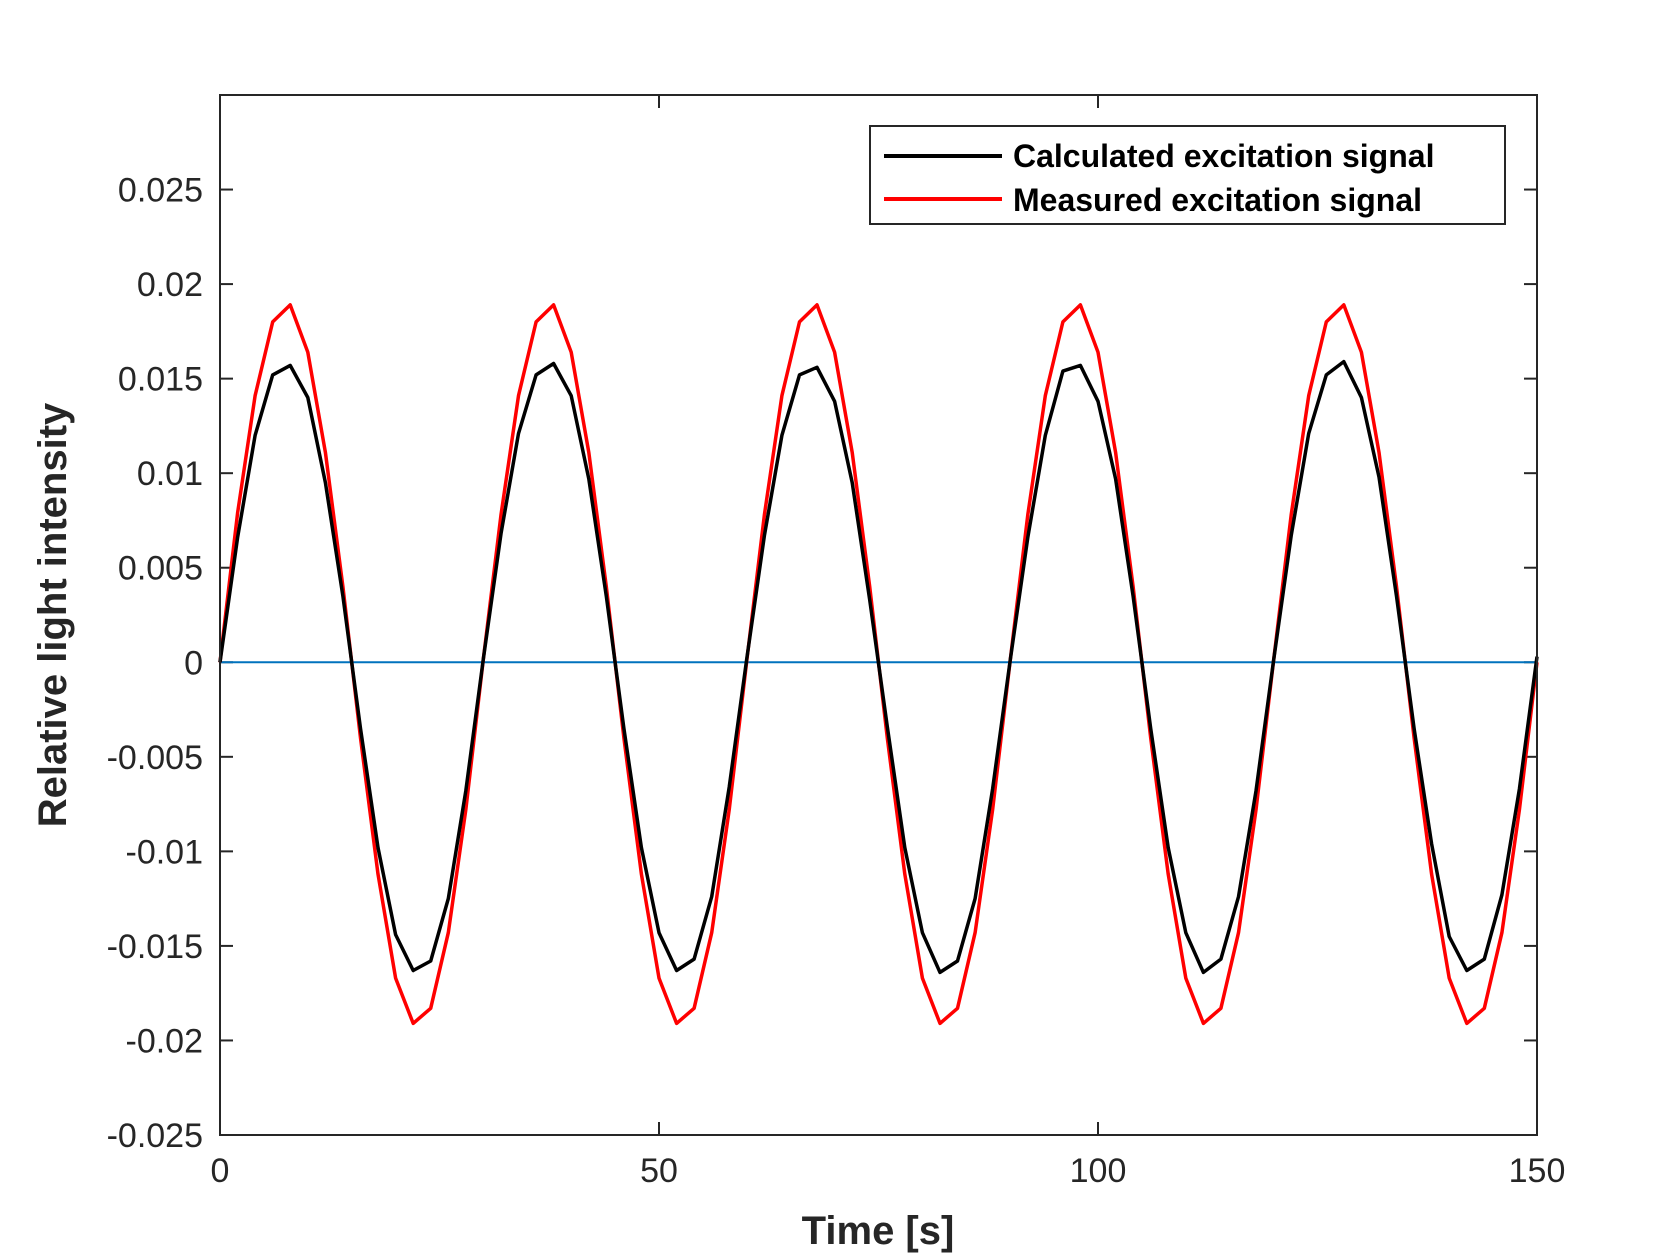  Describe the element at coordinates (220, 1171) in the screenshot. I see `x-tick-label: 0` at that location.